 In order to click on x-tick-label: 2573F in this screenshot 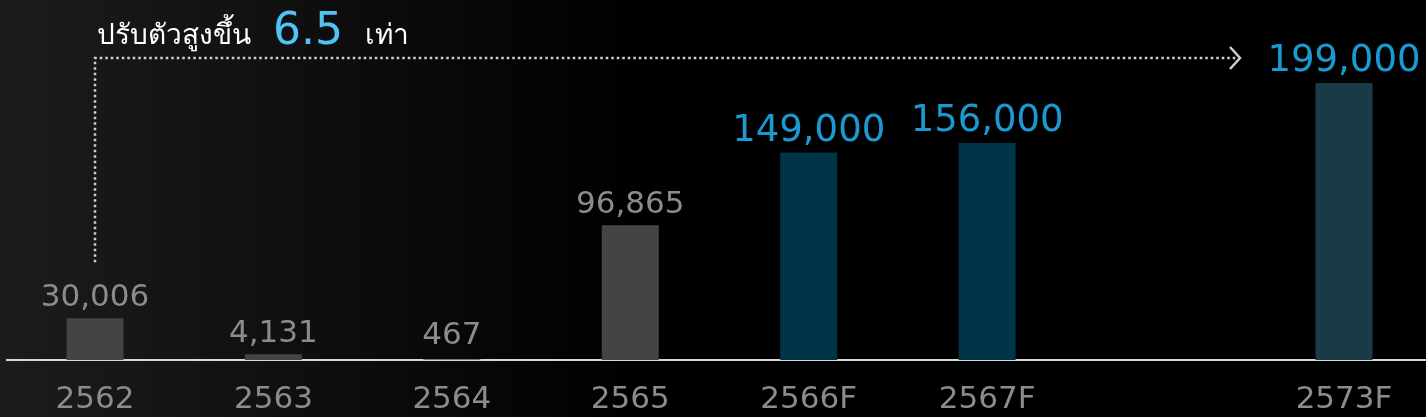, I will do `click(1344, 397)`.